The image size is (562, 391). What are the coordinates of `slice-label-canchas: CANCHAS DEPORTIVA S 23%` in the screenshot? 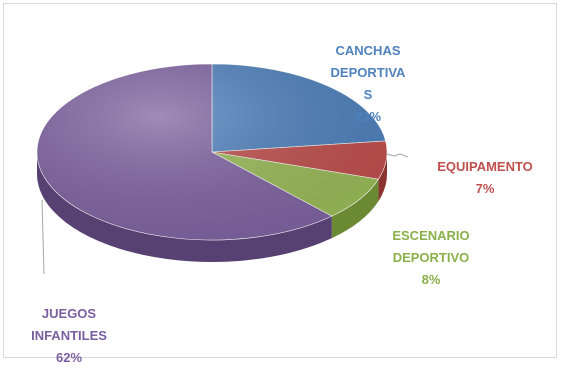 It's located at (368, 84).